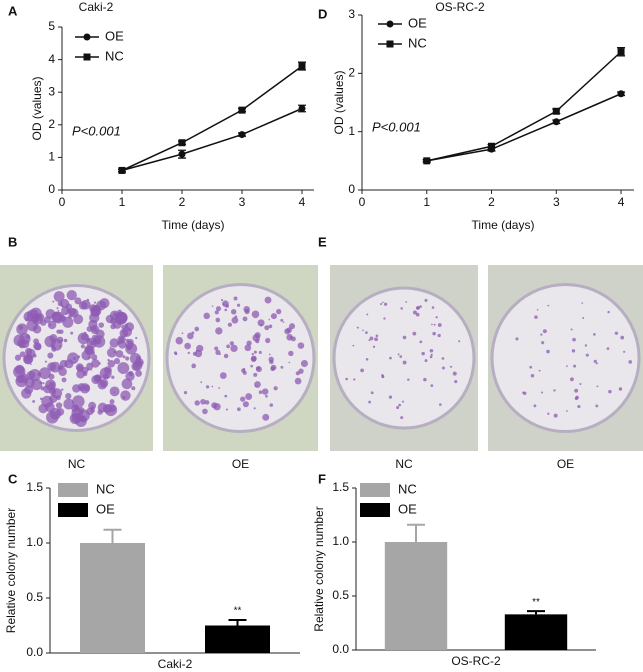 The width and height of the screenshot is (643, 672). I want to click on dish, so click(404, 358).